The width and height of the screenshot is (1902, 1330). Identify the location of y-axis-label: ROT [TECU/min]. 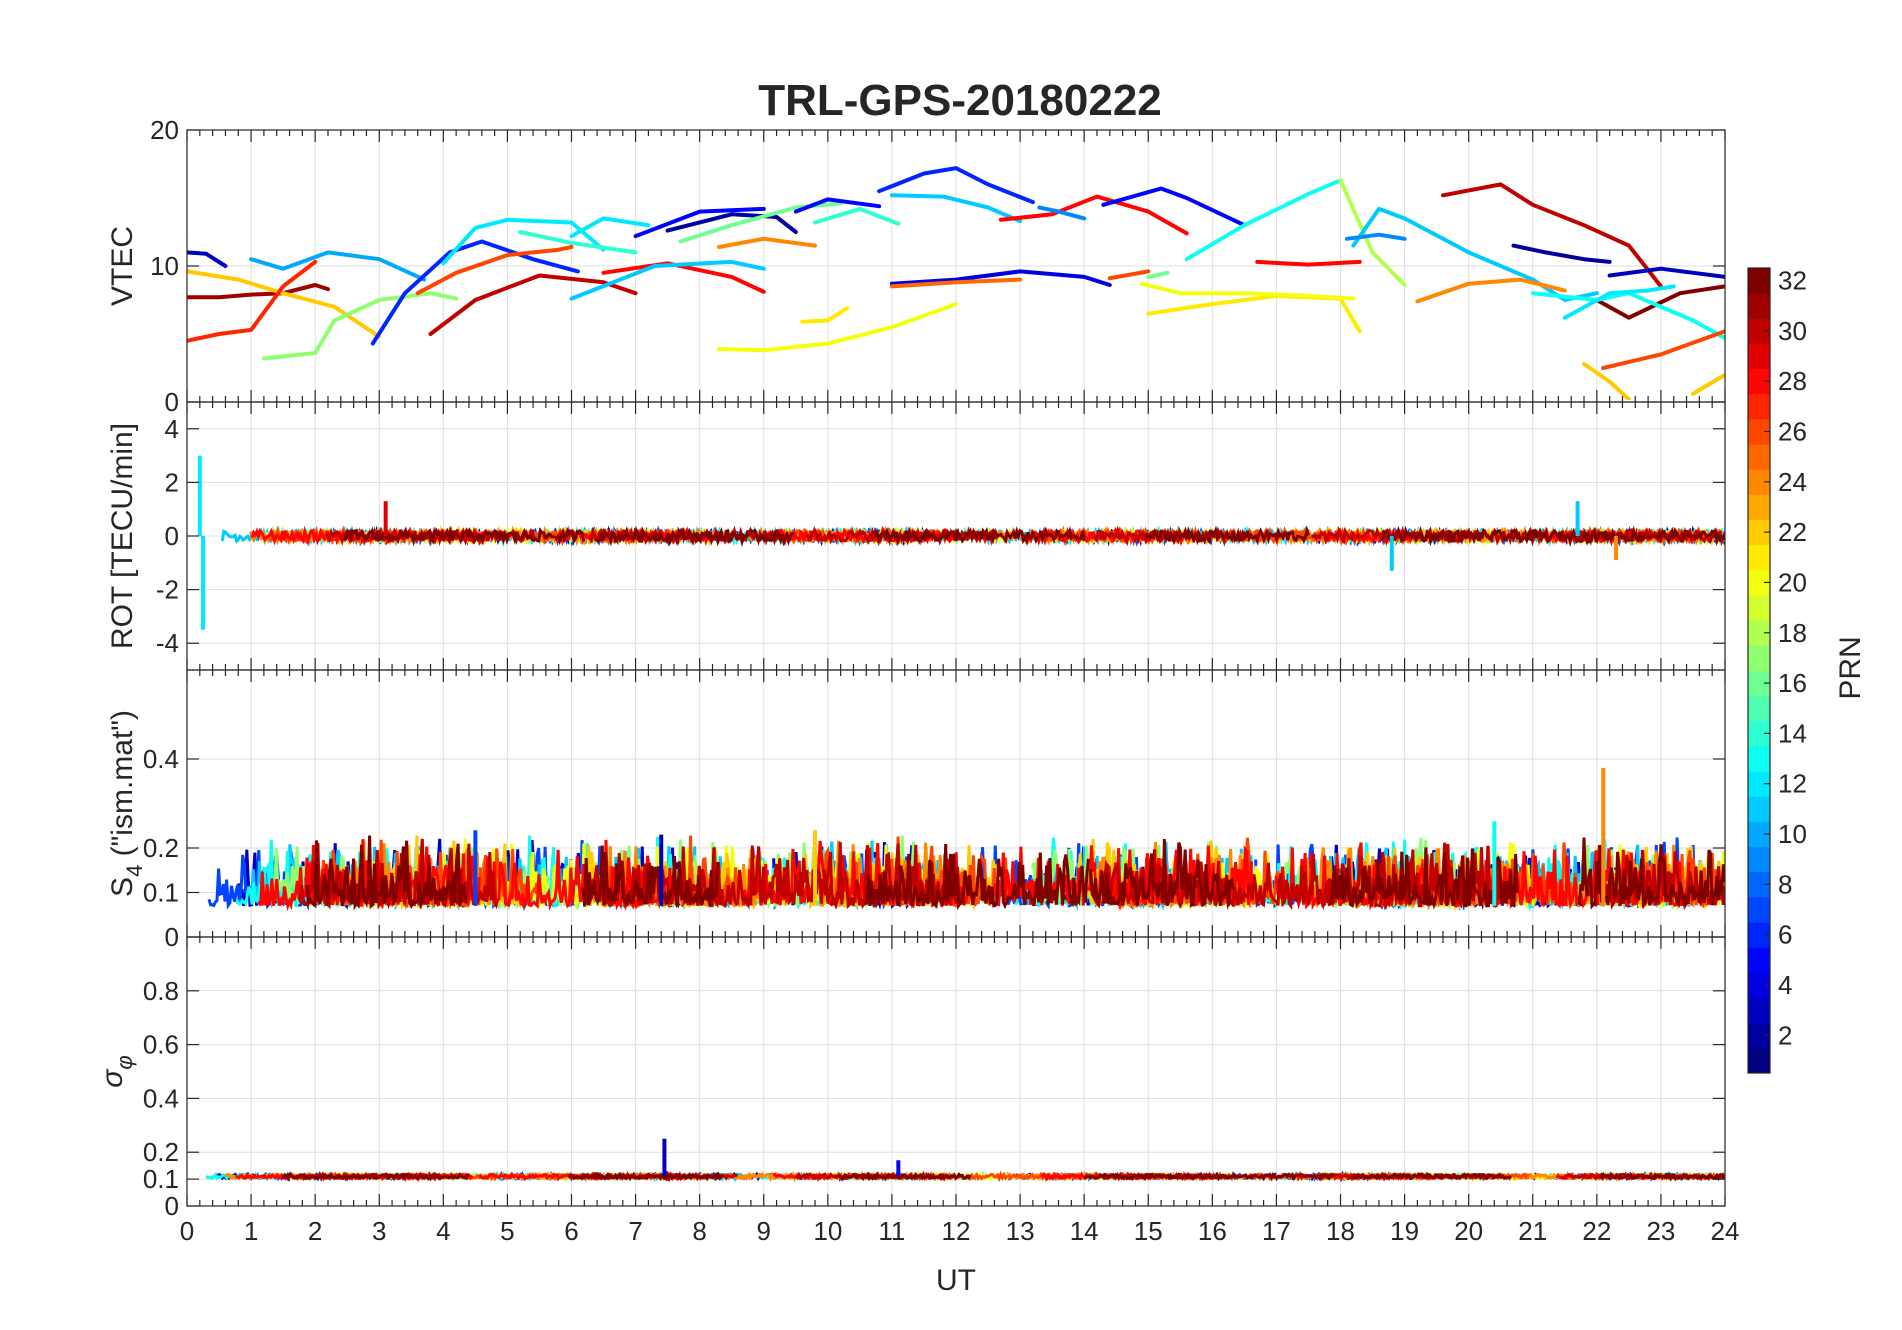
(122, 536).